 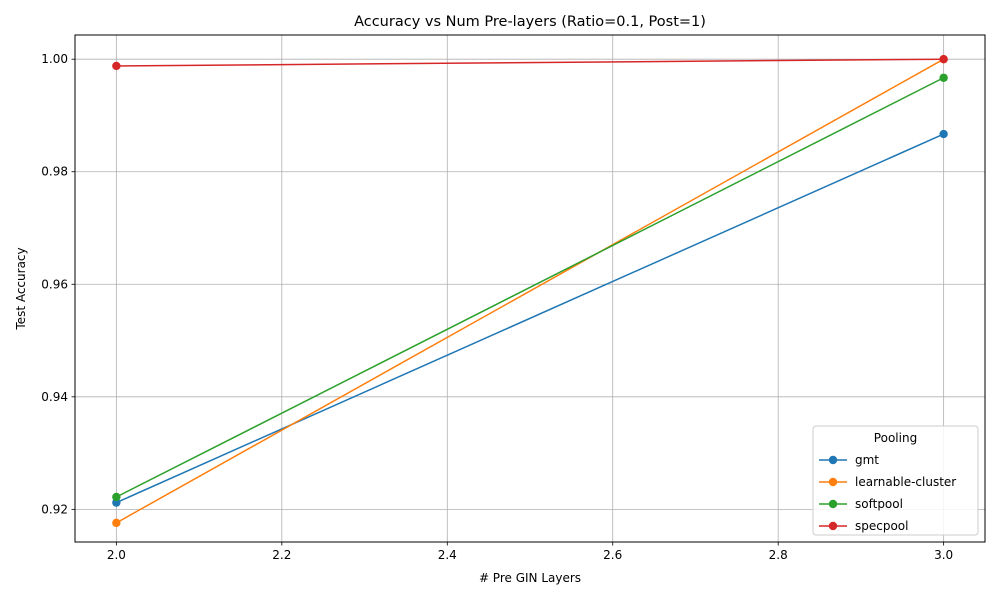 What do you see at coordinates (778, 555) in the screenshot?
I see `x-tick-label: 2.8` at bounding box center [778, 555].